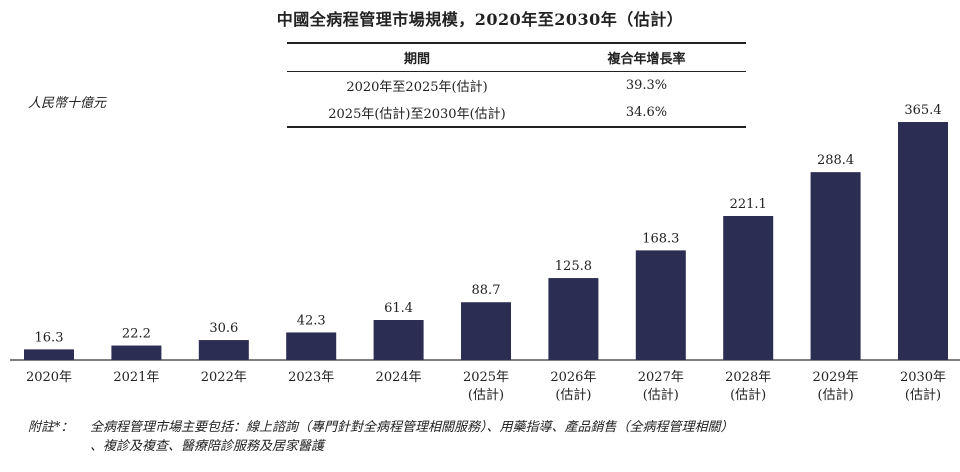  What do you see at coordinates (311, 320) in the screenshot?
I see `data-label: 42.3` at bounding box center [311, 320].